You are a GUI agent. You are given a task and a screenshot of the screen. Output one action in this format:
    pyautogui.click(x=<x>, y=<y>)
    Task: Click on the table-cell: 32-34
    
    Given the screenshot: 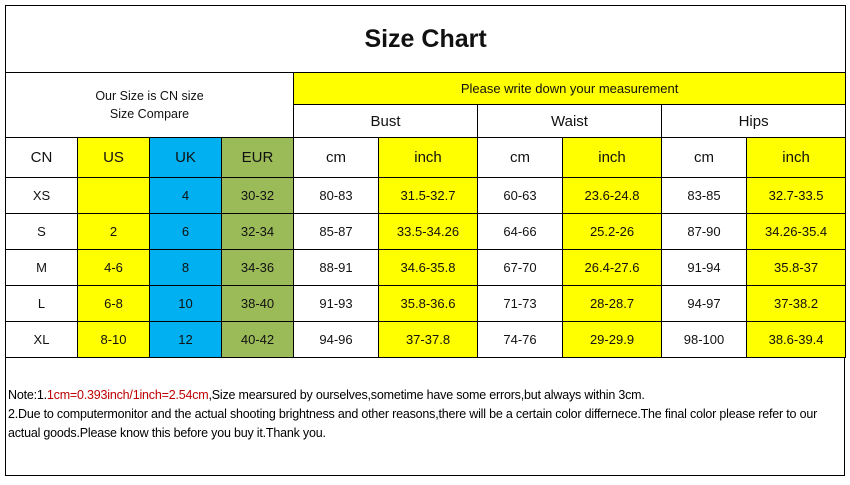 What is the action you would take?
    pyautogui.click(x=257, y=231)
    